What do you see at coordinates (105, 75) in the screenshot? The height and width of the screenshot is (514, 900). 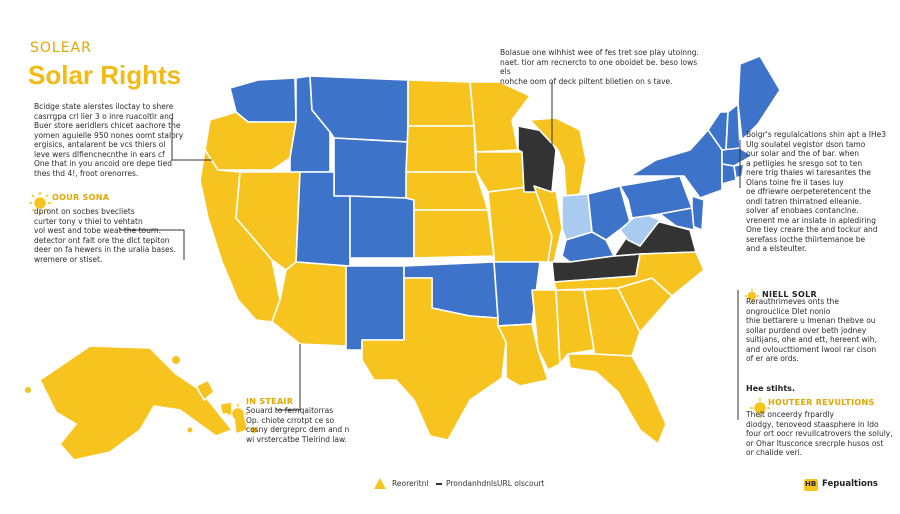 I see `page-title: Solar Rights` at bounding box center [105, 75].